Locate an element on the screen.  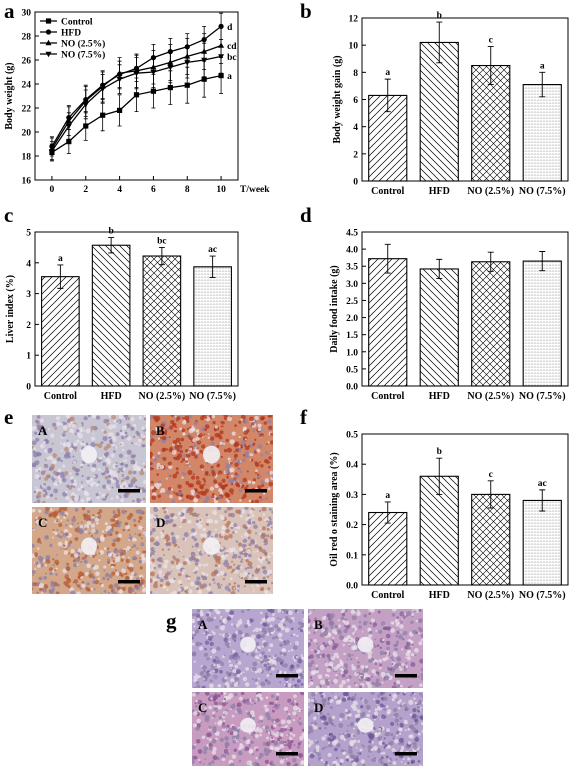
chart-d-ytick-label: 0.0 is located at coordinates (352, 388).